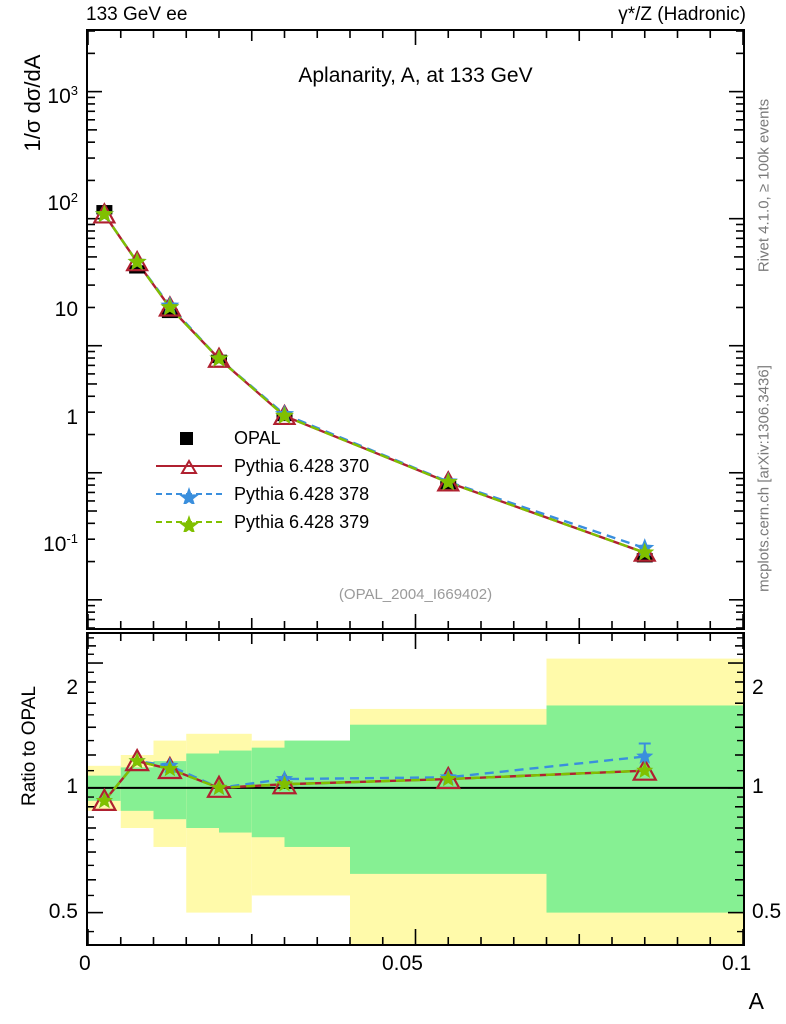 The image size is (786, 1024). What do you see at coordinates (60, 543) in the screenshot?
I see `ytick-label-1em1: 10-1` at bounding box center [60, 543].